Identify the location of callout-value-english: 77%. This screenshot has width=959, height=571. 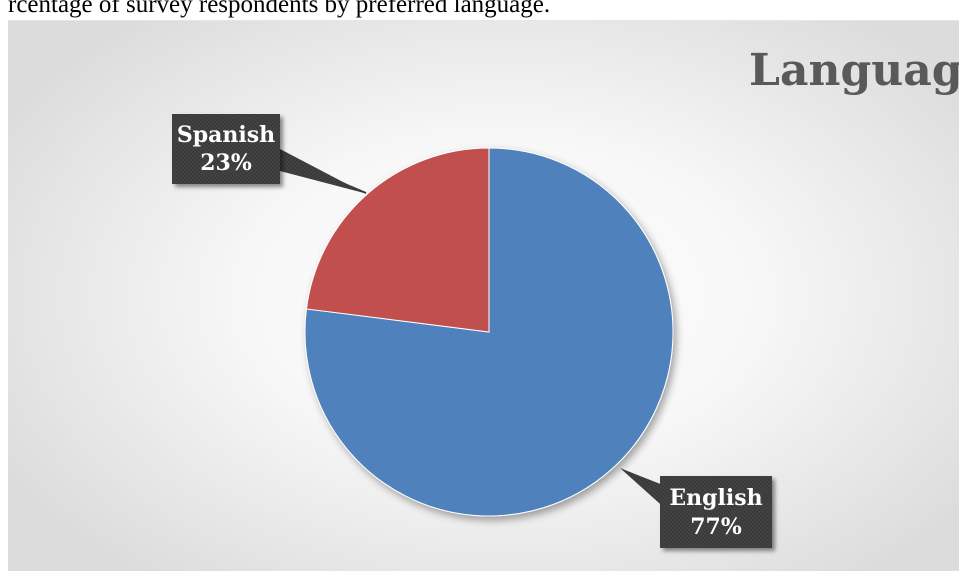
(716, 527).